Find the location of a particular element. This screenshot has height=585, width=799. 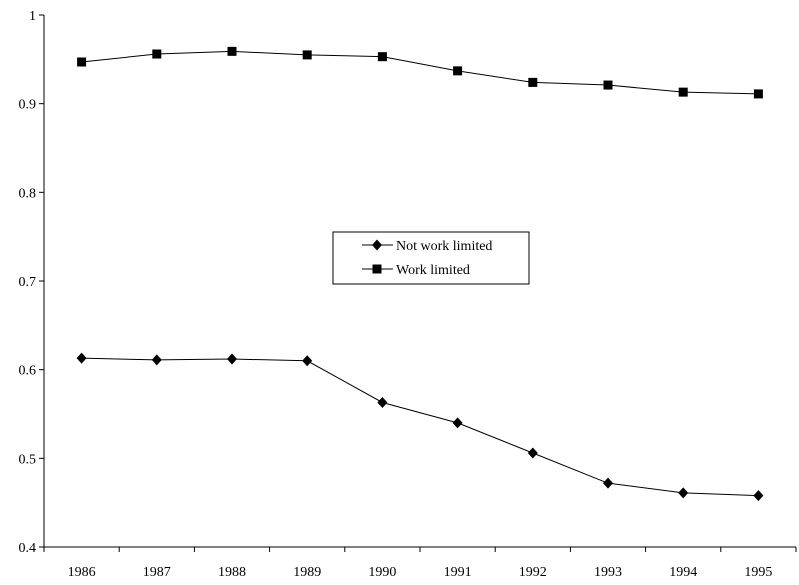

y-tick-label: 0.5 is located at coordinates (28, 459).